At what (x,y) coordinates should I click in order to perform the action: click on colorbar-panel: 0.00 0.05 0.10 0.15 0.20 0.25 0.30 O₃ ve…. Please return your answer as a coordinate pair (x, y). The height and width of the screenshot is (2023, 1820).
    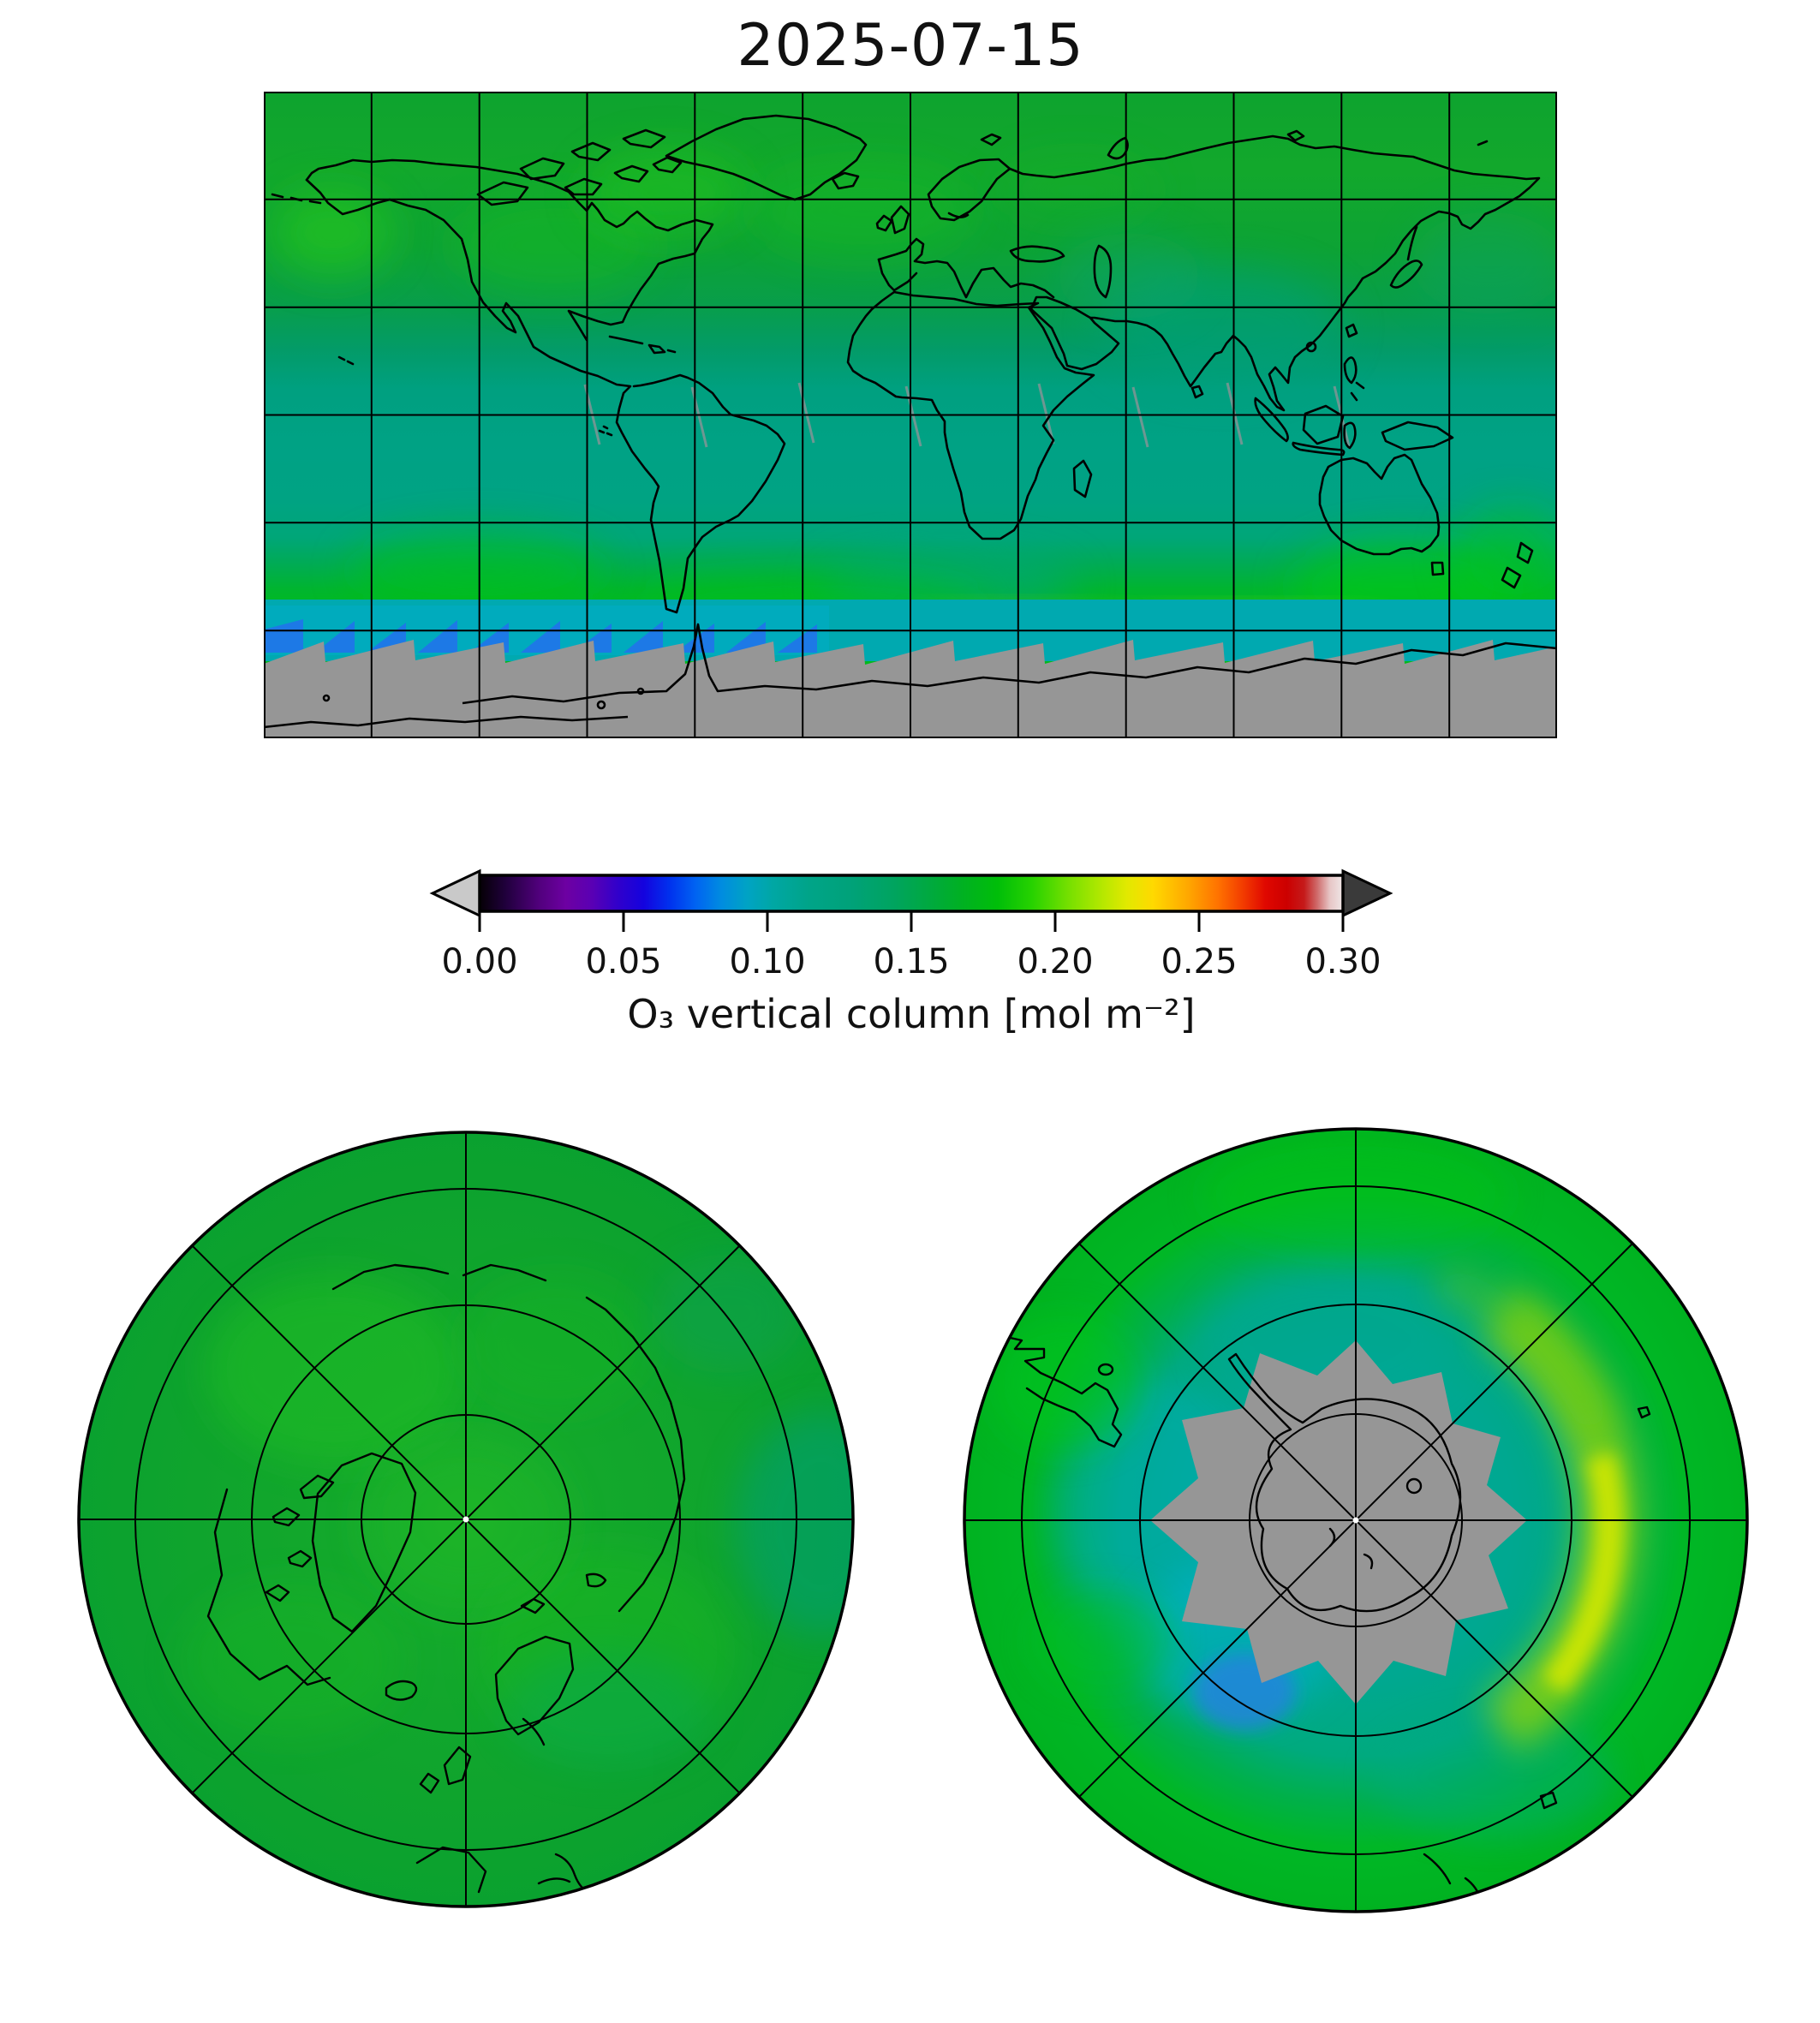
    Looking at the image, I should click on (911, 953).